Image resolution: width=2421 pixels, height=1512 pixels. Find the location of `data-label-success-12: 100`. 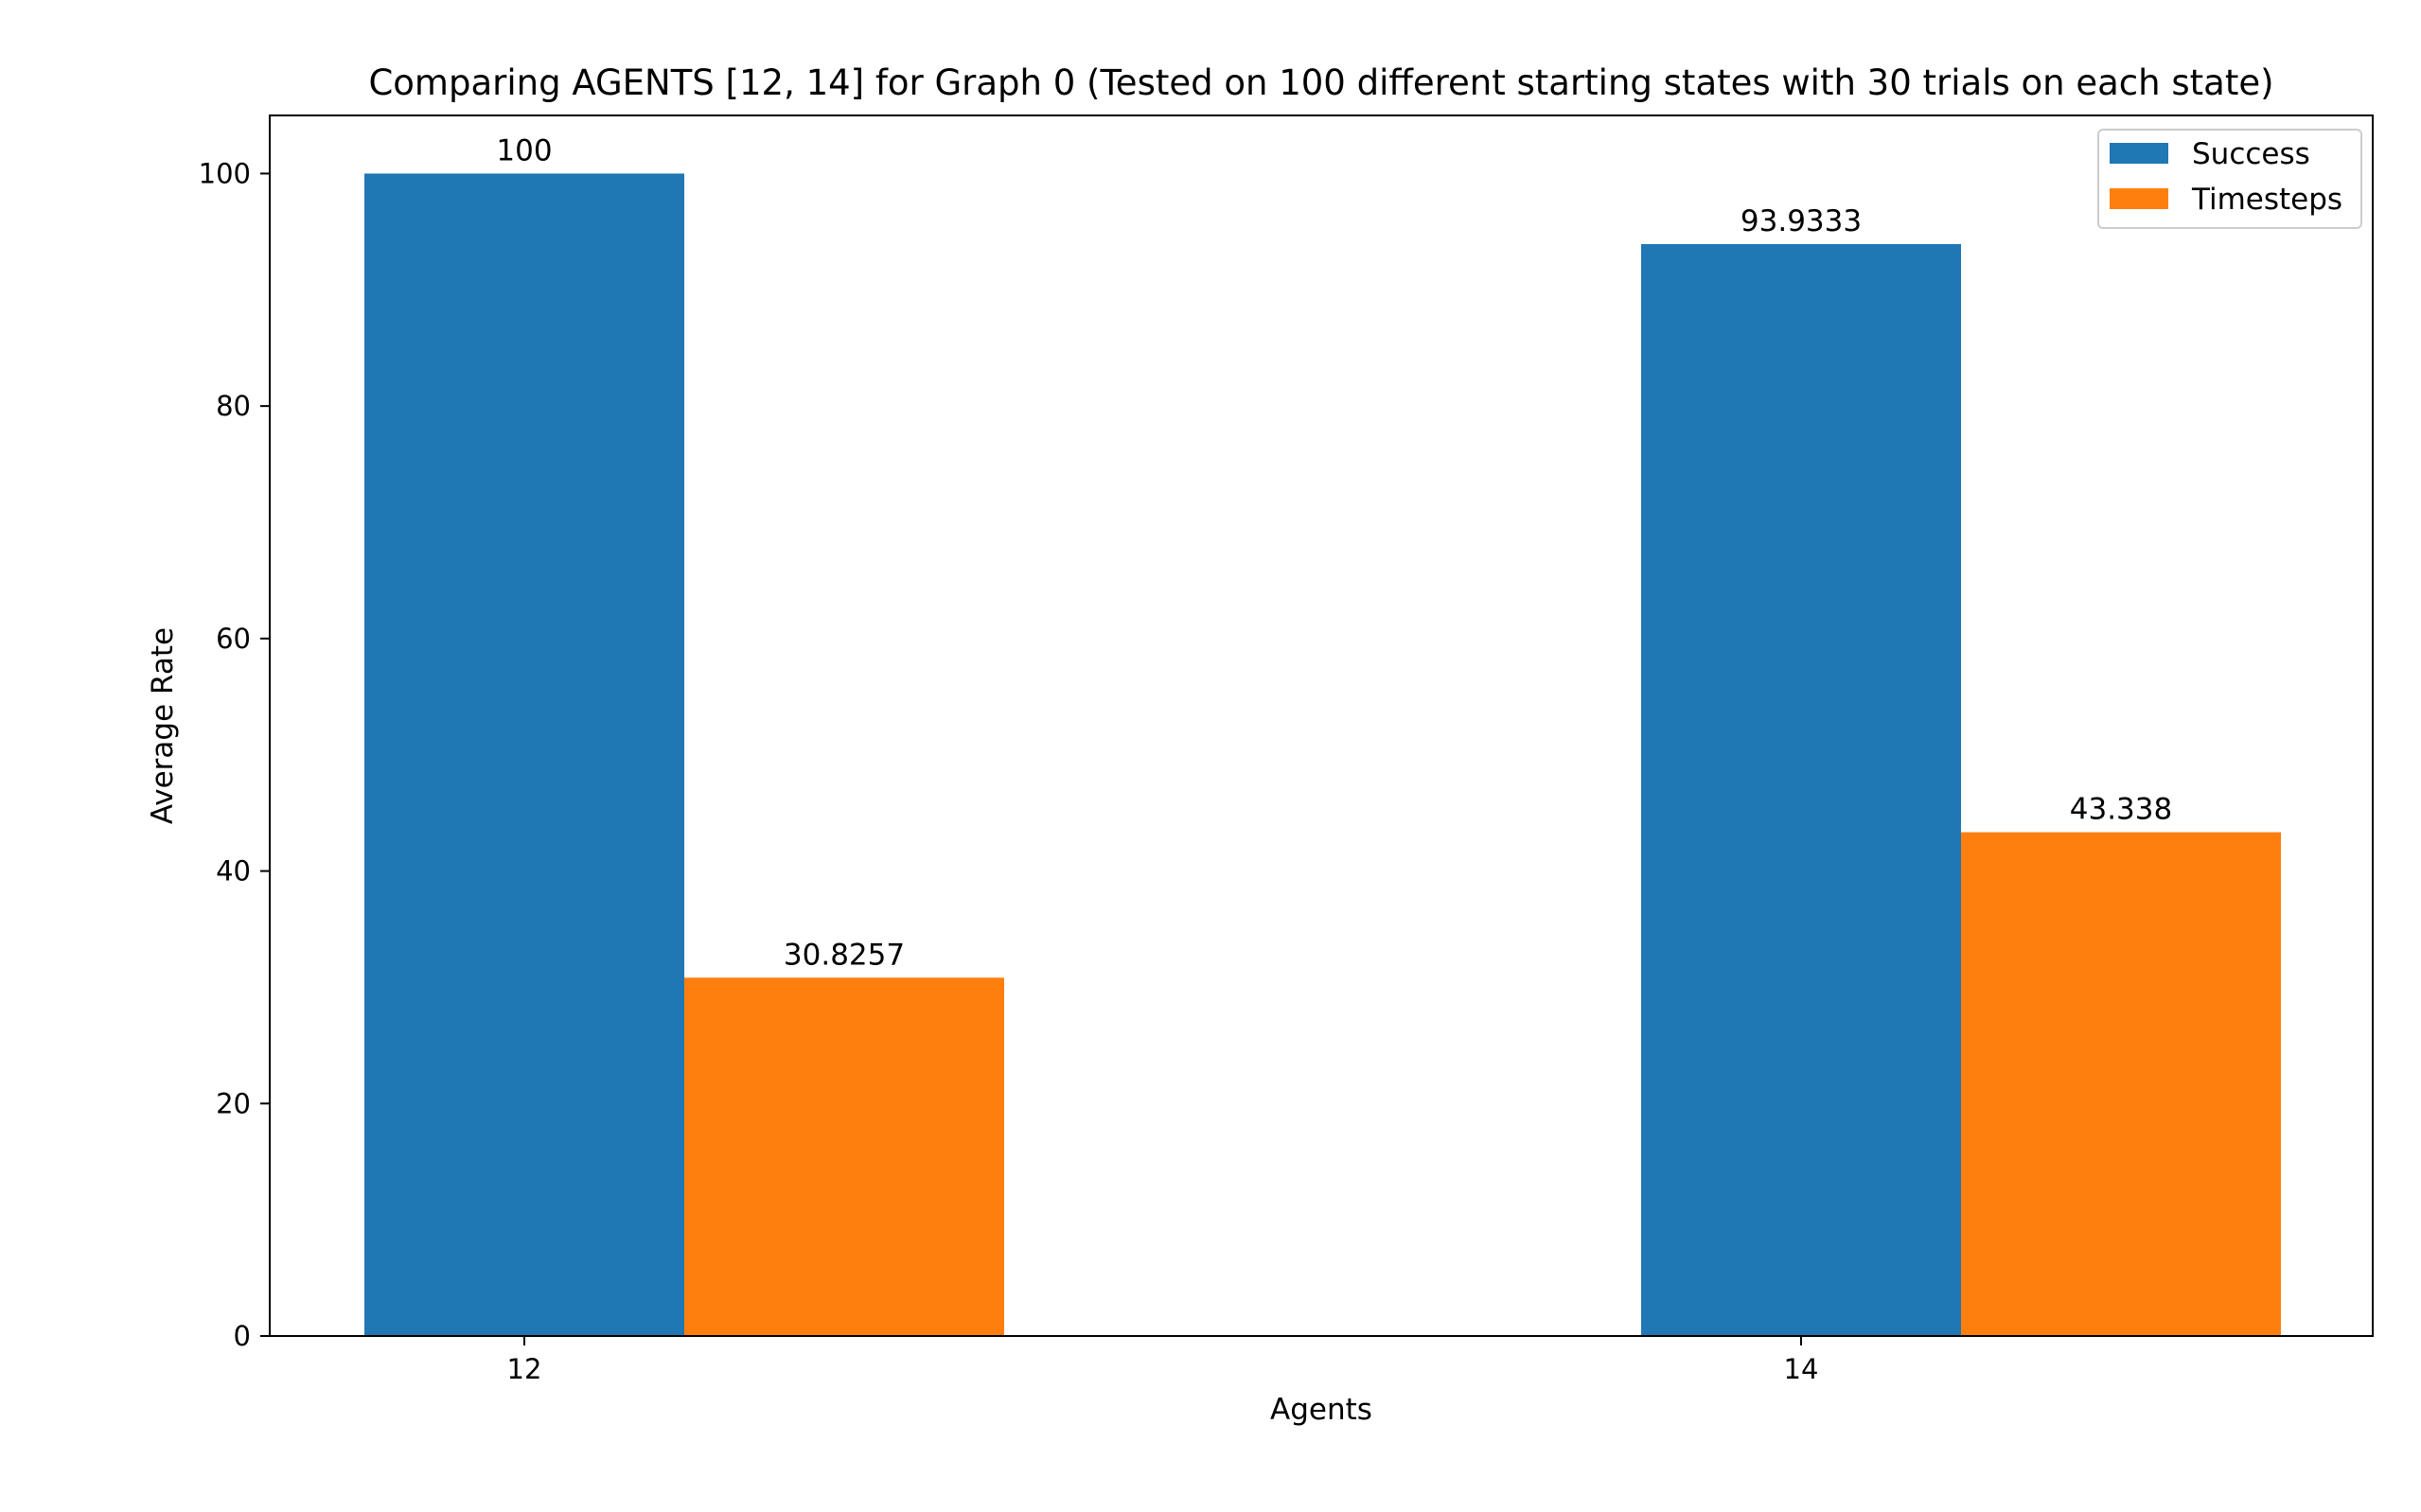

data-label-success-12: 100 is located at coordinates (524, 150).